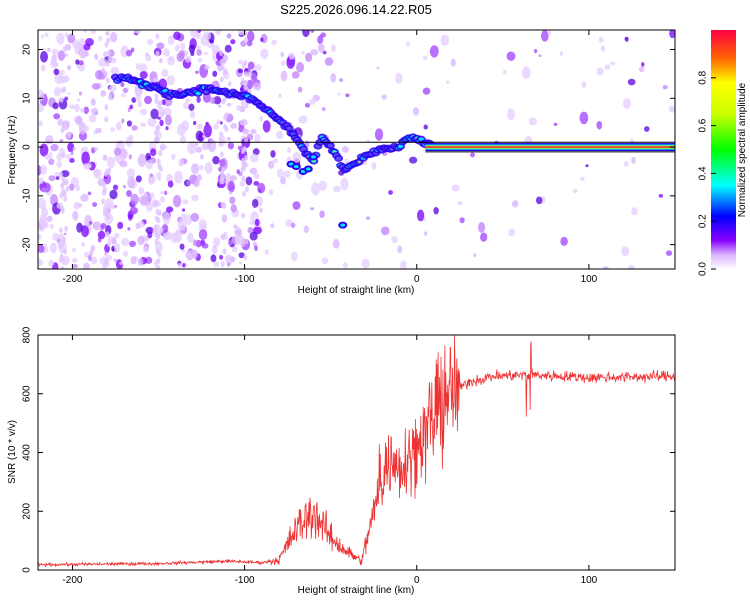 The height and width of the screenshot is (600, 750). Describe the element at coordinates (703, 77) in the screenshot. I see `colorbar-tick-label: 0.8` at that location.